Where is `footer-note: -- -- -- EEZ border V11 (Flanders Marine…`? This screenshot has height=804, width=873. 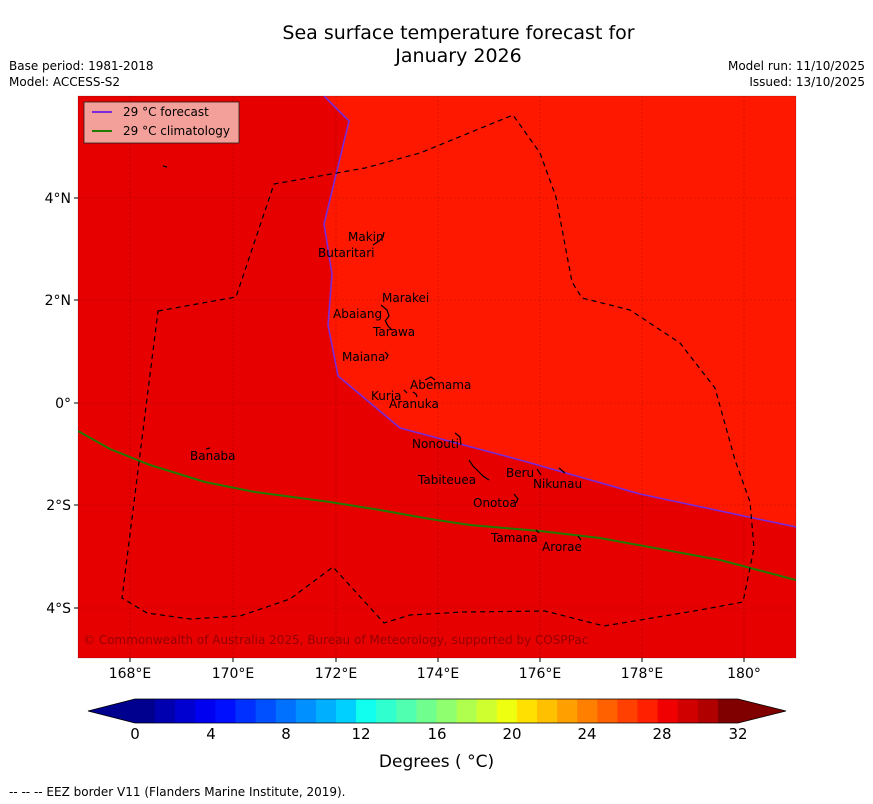
footer-note: -- -- -- EEZ border V11 (Flanders Marine… is located at coordinates (177, 792).